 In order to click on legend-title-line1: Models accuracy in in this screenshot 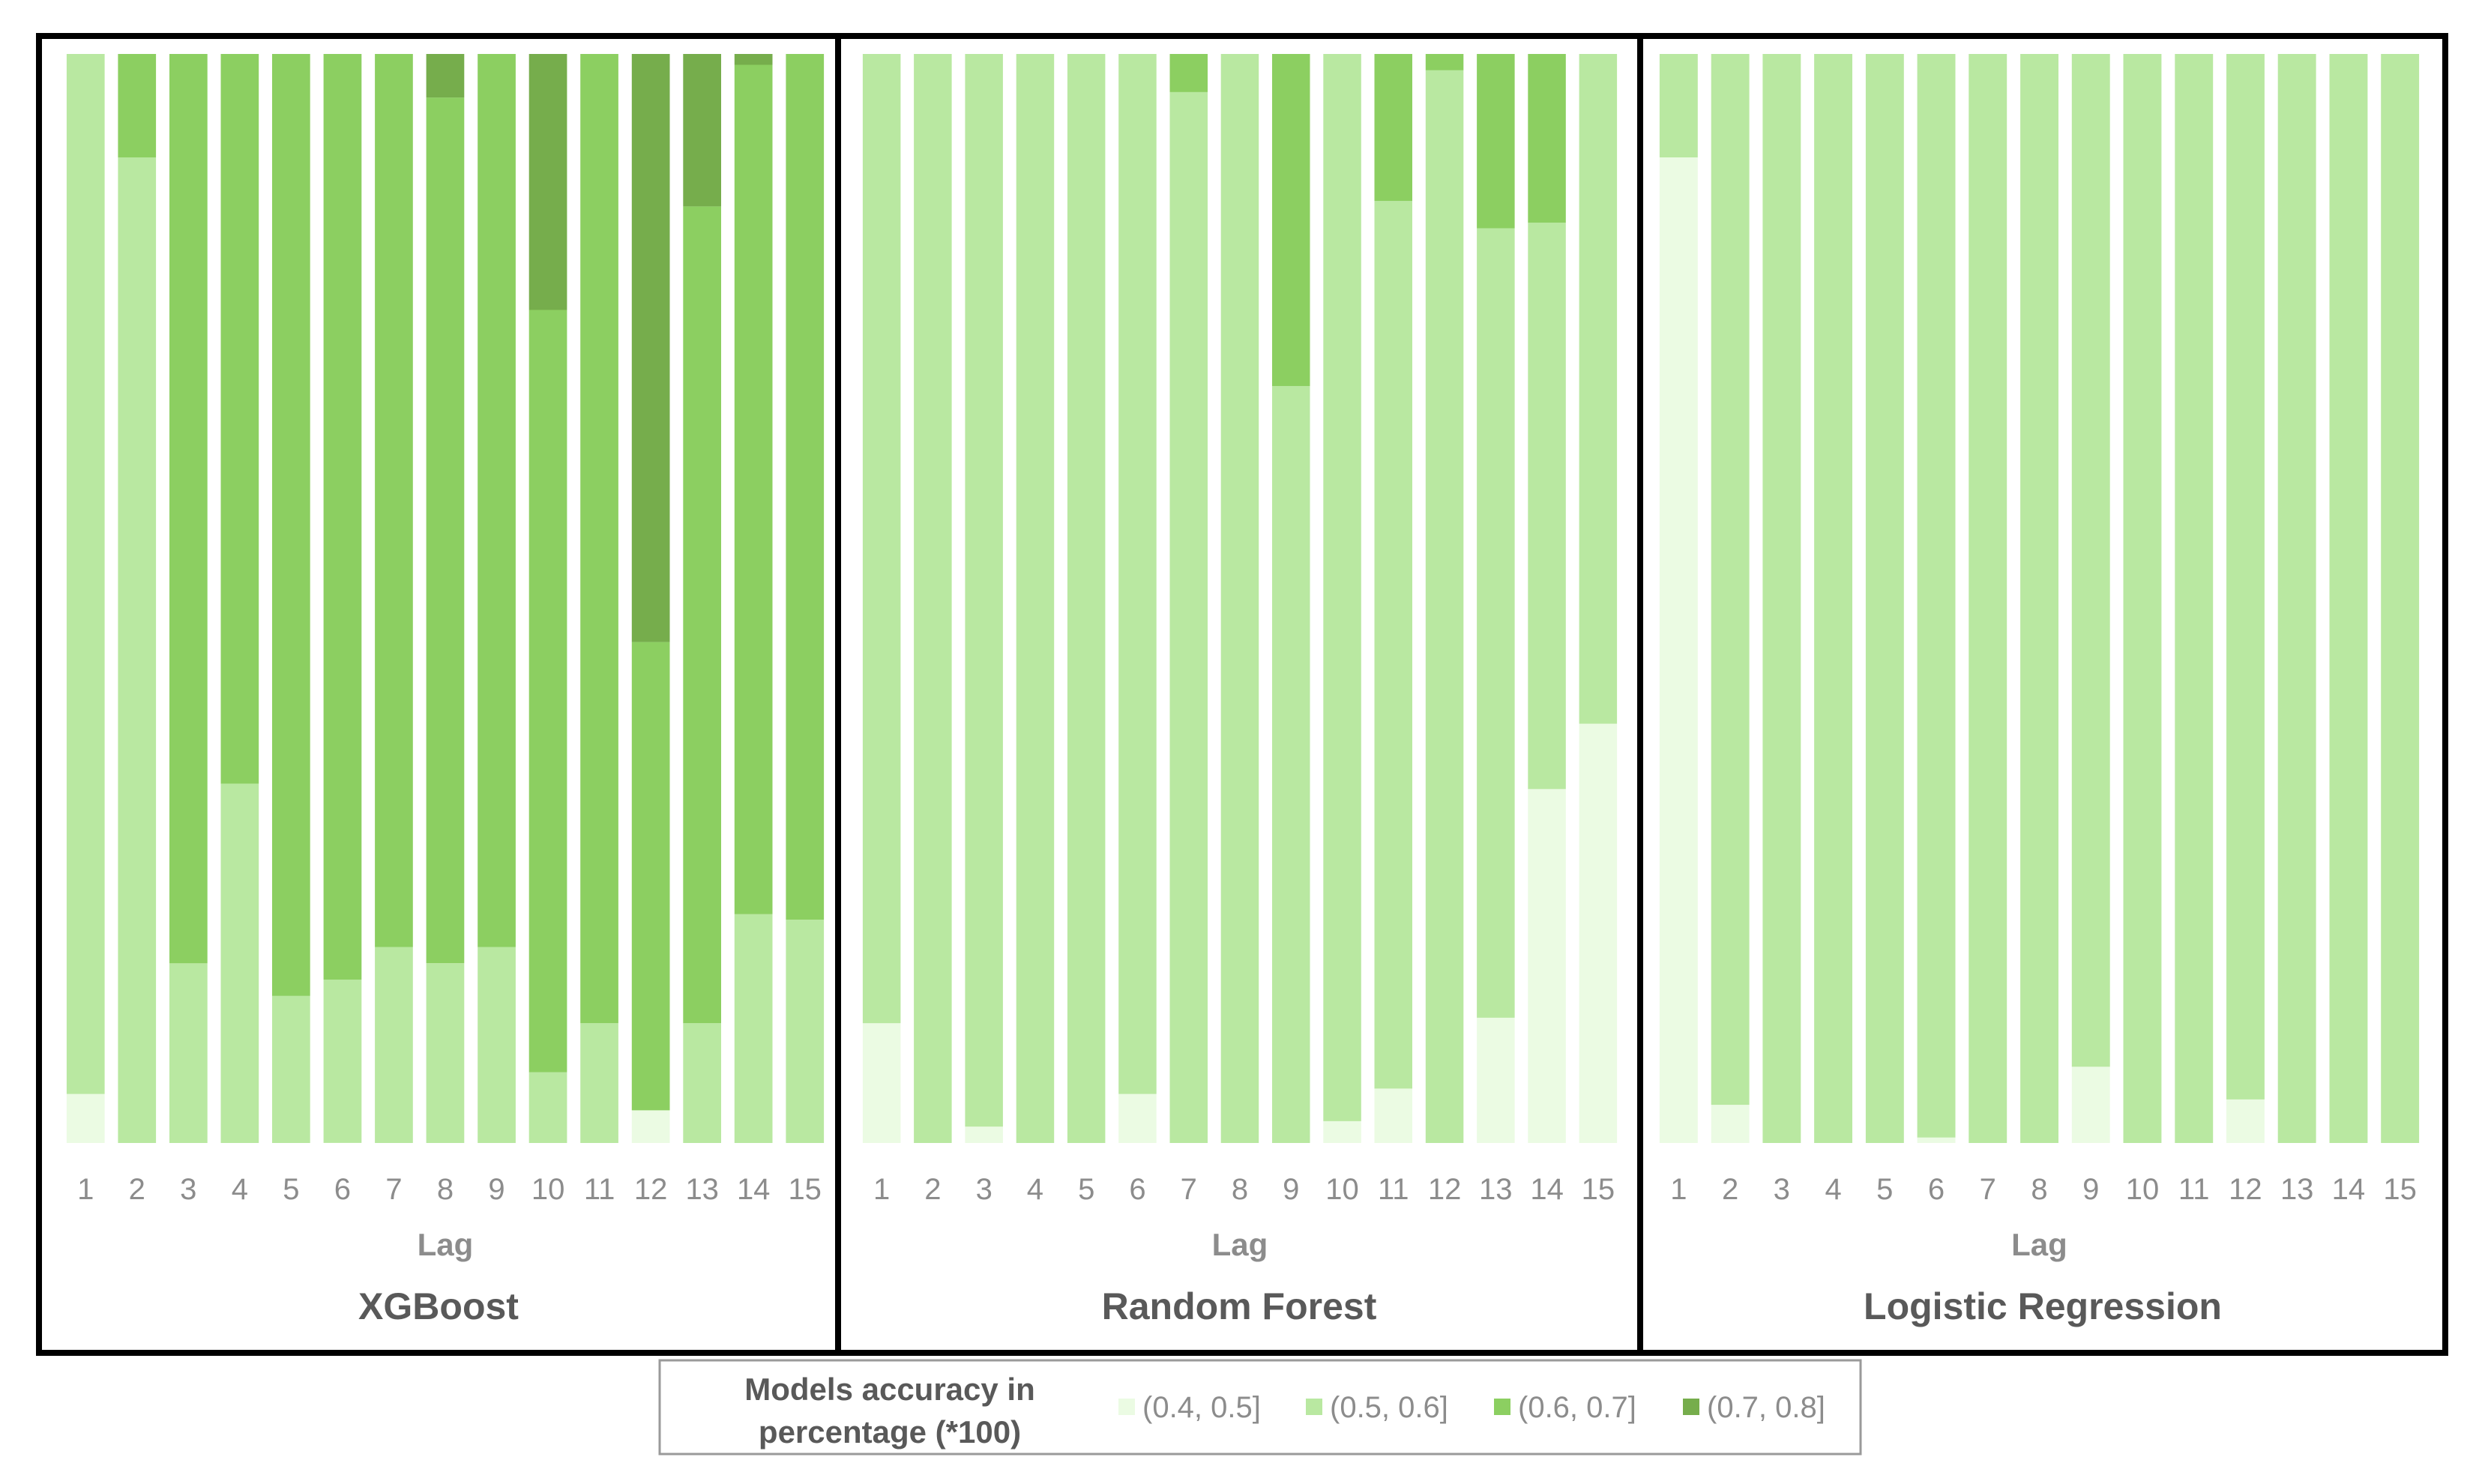, I will do `click(889, 1390)`.